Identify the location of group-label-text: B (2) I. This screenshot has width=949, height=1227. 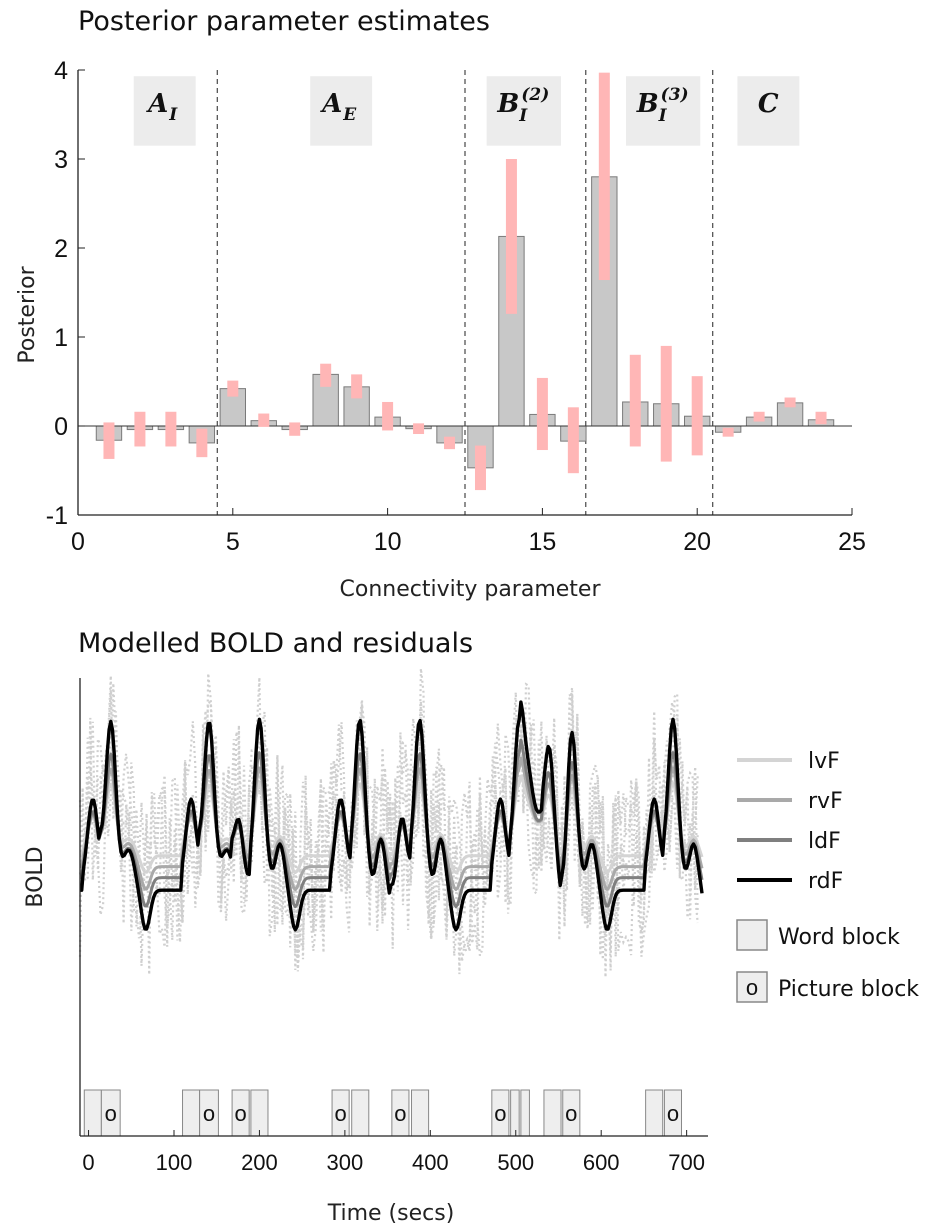
(522, 105).